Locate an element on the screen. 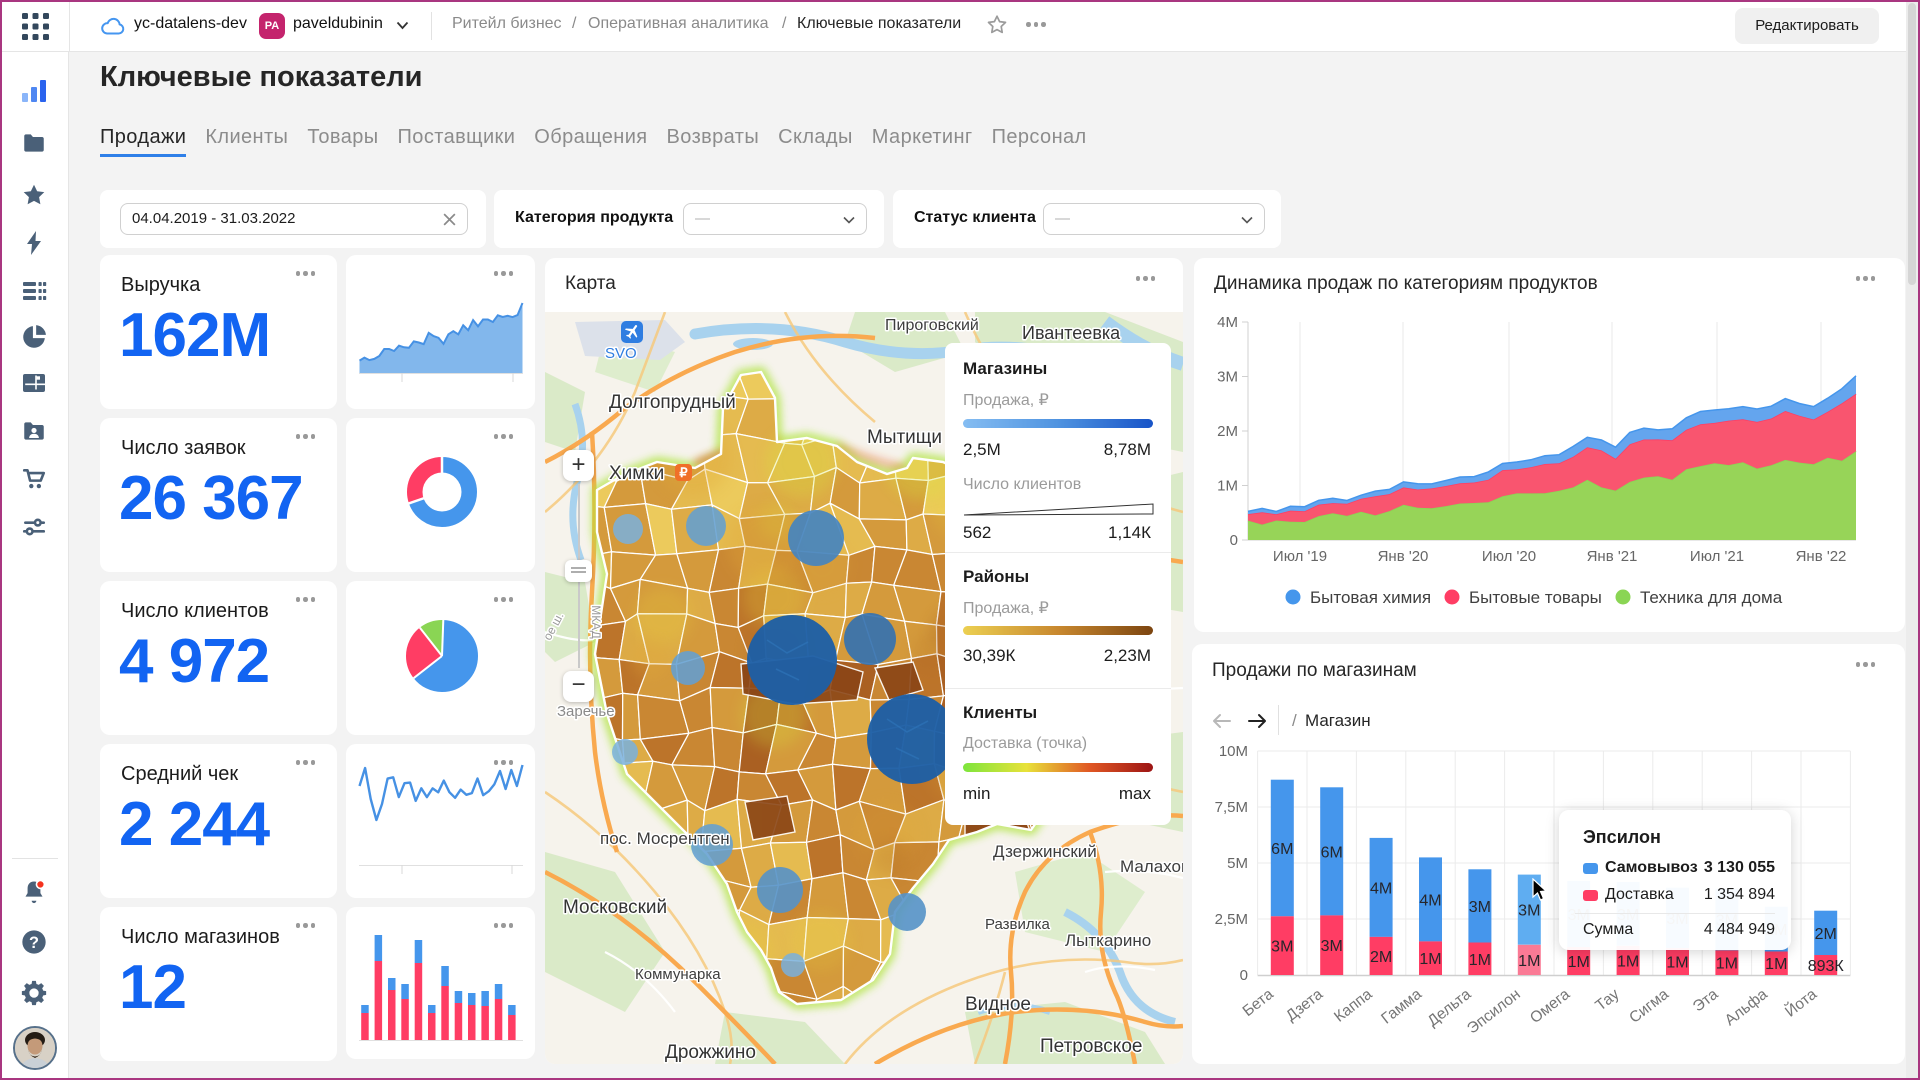 Image resolution: width=1920 pixels, height=1080 pixels. svg-text: Янв '21 is located at coordinates (1612, 556).